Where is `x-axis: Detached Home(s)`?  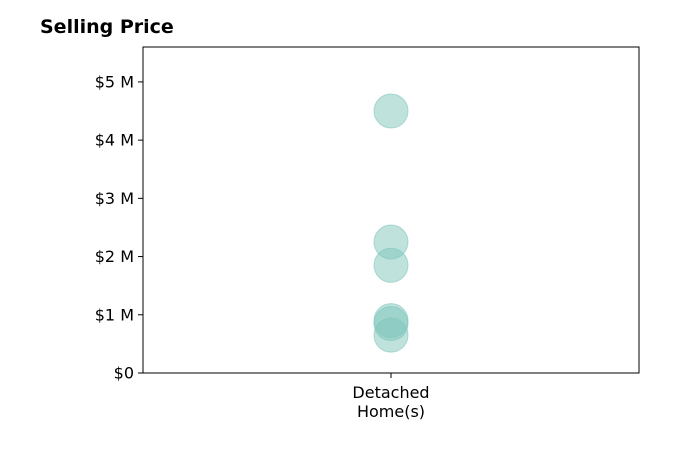
x-axis: Detached Home(s) is located at coordinates (391, 397).